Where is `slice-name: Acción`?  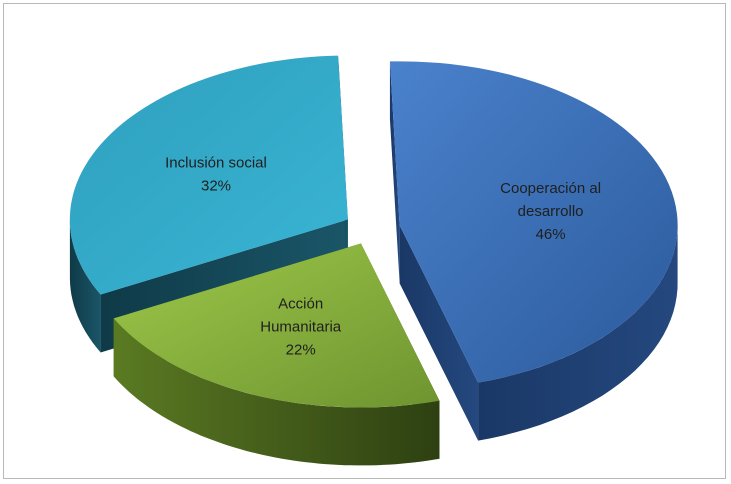 slice-name: Acción is located at coordinates (300, 303).